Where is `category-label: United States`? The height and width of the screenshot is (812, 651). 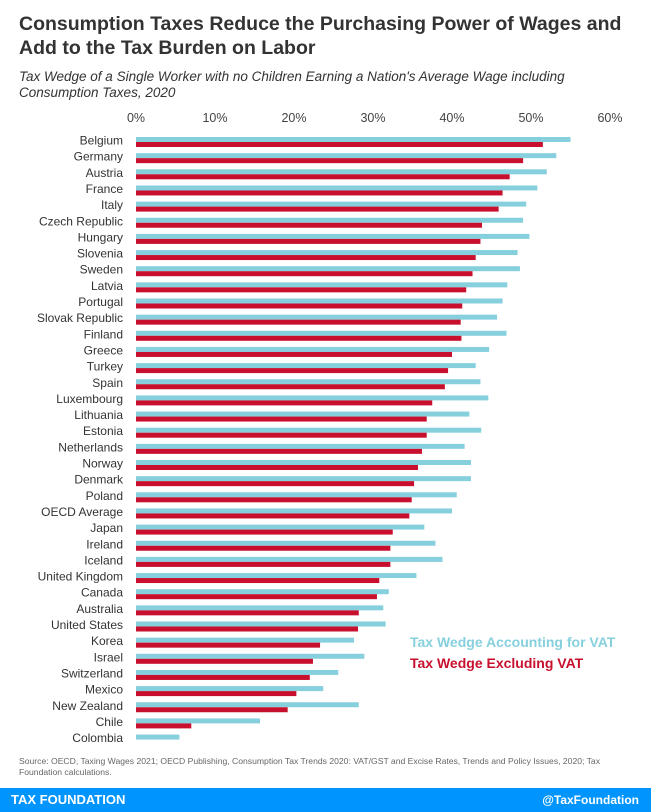 category-label: United States is located at coordinates (87, 625).